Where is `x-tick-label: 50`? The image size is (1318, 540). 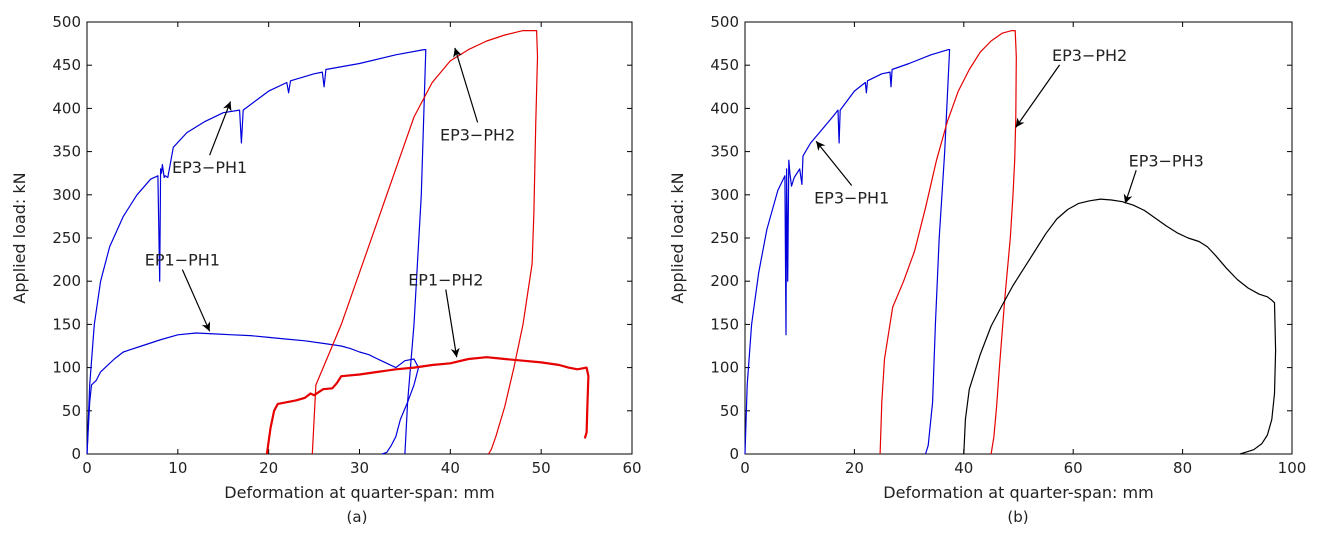 x-tick-label: 50 is located at coordinates (541, 468).